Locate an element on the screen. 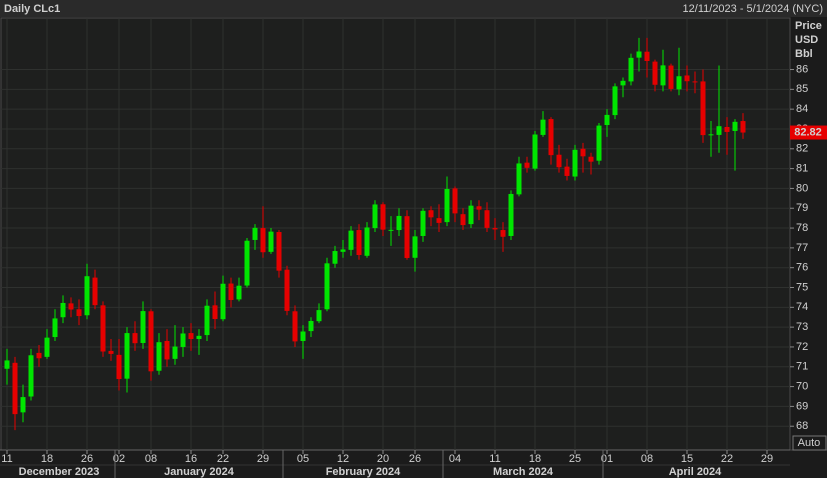 The image size is (827, 478). y-tick-label: 86 is located at coordinates (802, 69).